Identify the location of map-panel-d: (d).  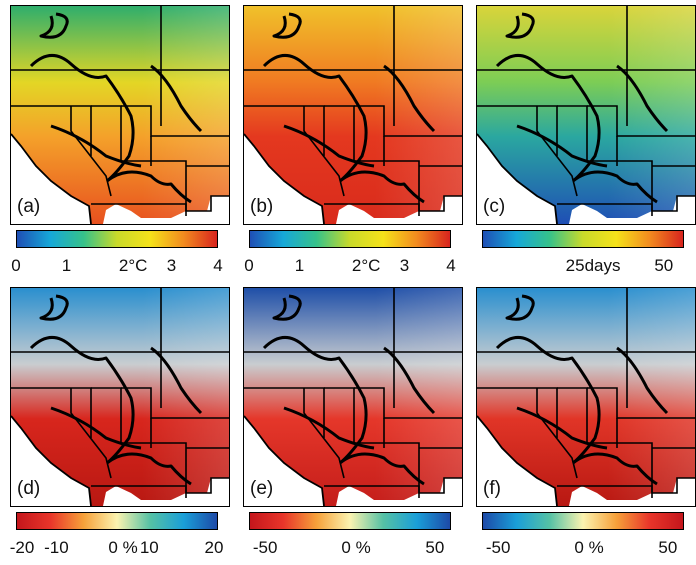
(120, 397).